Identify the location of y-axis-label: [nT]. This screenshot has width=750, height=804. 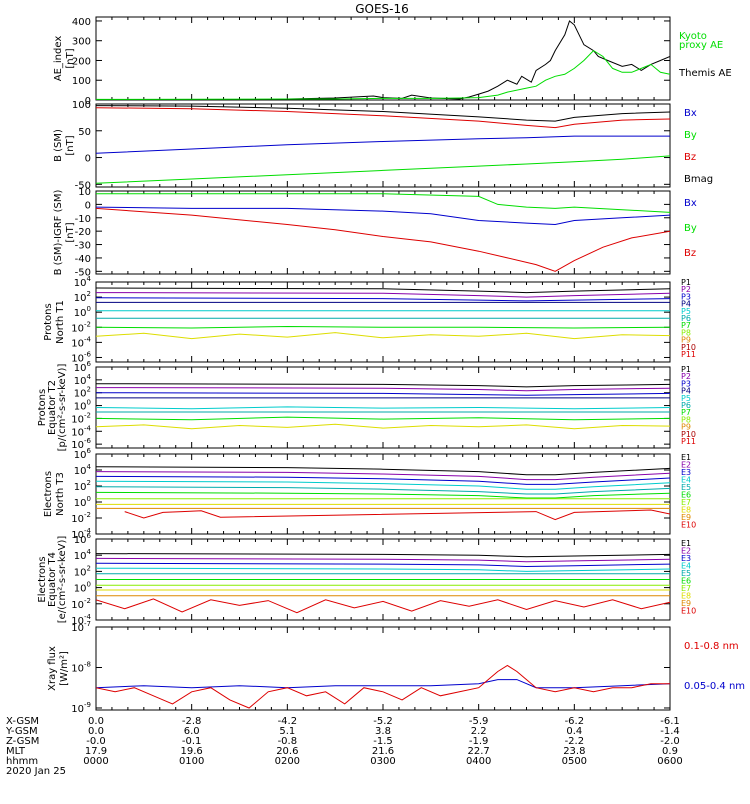
(70, 145).